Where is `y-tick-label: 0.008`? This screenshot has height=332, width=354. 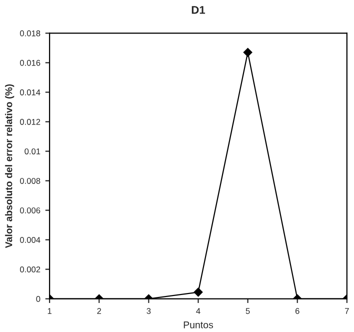 y-tick-label: 0.008 is located at coordinates (30, 181).